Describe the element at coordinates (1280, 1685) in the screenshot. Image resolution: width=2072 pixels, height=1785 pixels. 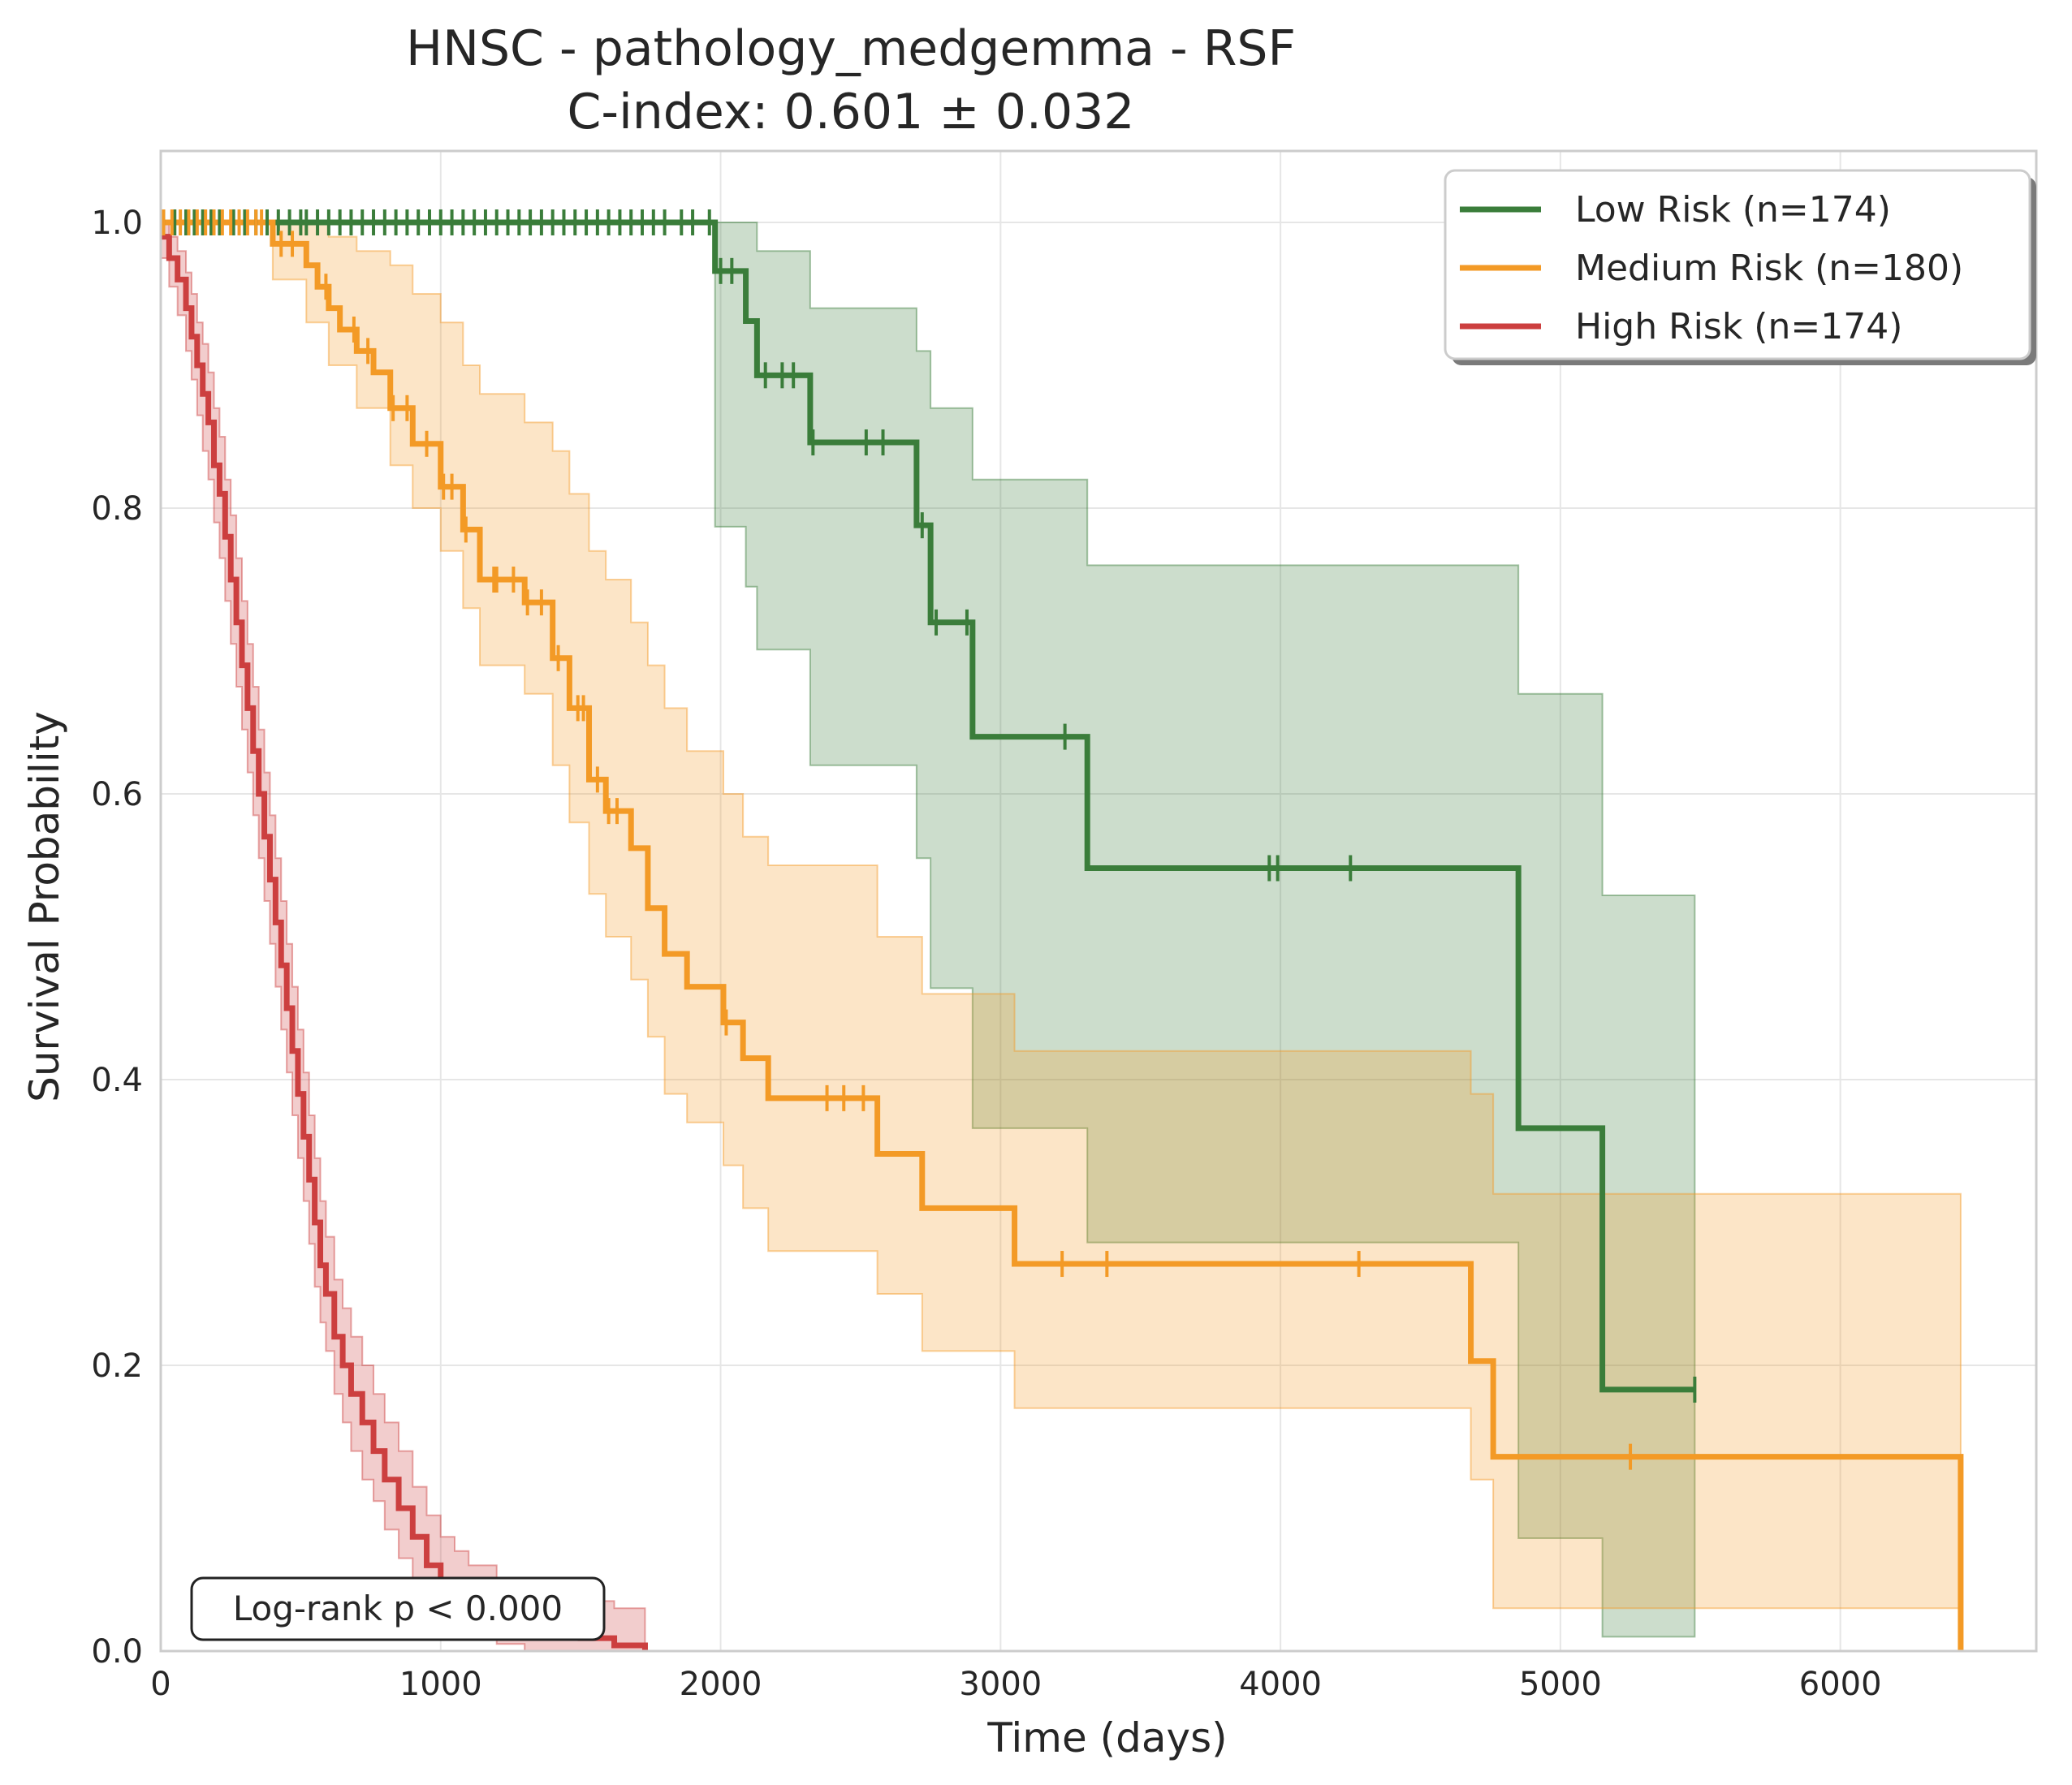
I see `x-tick-label: 4000` at that location.